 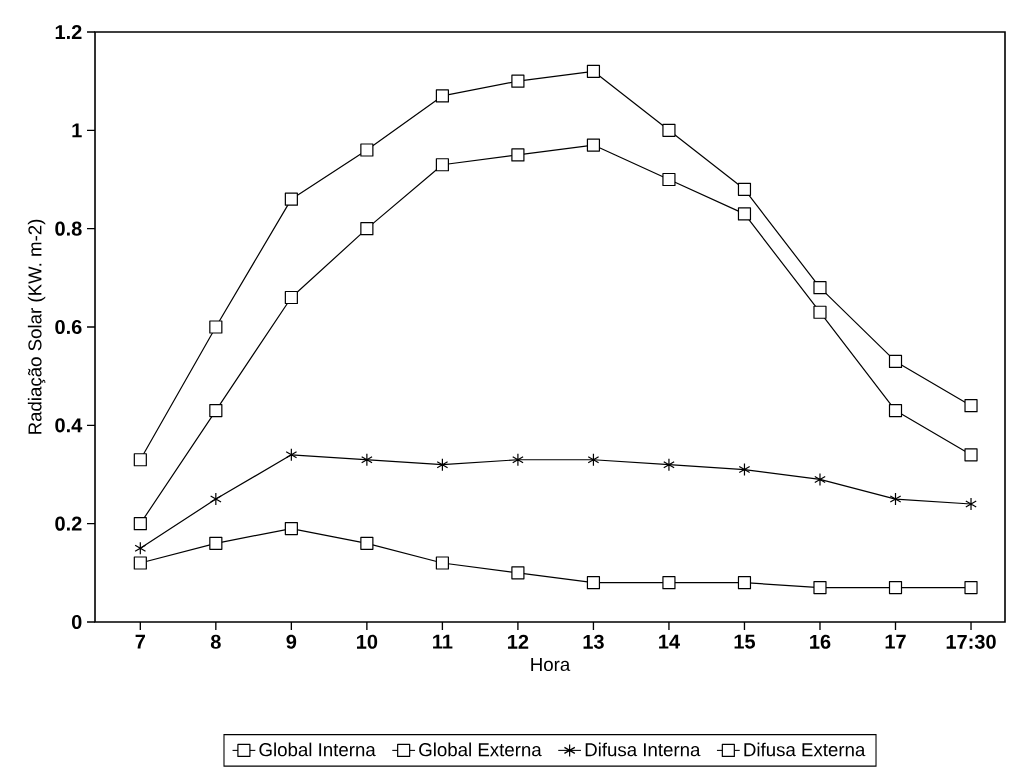 What do you see at coordinates (593, 641) in the screenshot?
I see `x-tick-label: 13` at bounding box center [593, 641].